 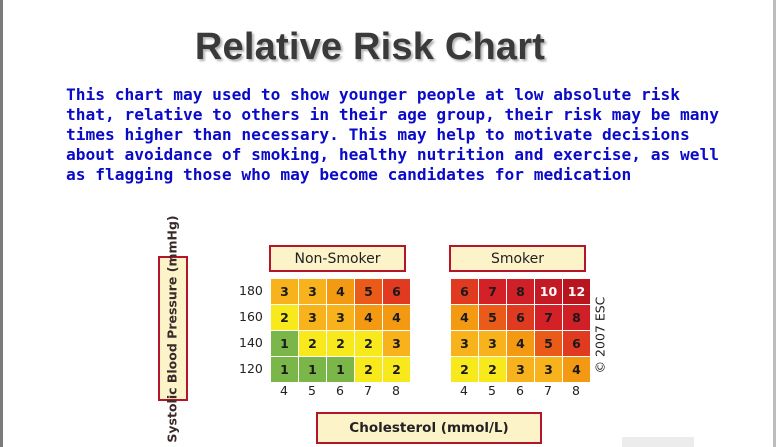 What do you see at coordinates (251, 290) in the screenshot?
I see `blood-pressure-tick: 180` at bounding box center [251, 290].